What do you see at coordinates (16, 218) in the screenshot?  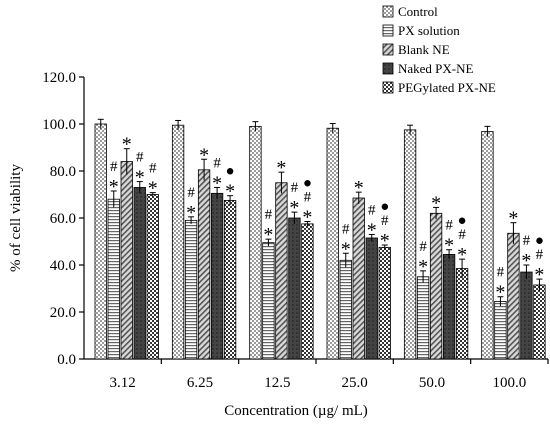 I see `y-axis-title: % of cell viability` at bounding box center [16, 218].